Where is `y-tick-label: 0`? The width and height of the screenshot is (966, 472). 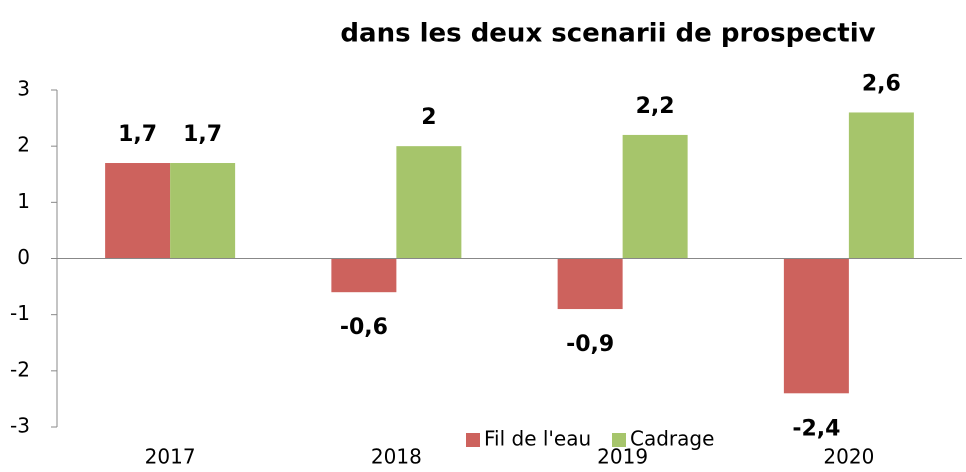
y-tick-label: 0 is located at coordinates (23, 257).